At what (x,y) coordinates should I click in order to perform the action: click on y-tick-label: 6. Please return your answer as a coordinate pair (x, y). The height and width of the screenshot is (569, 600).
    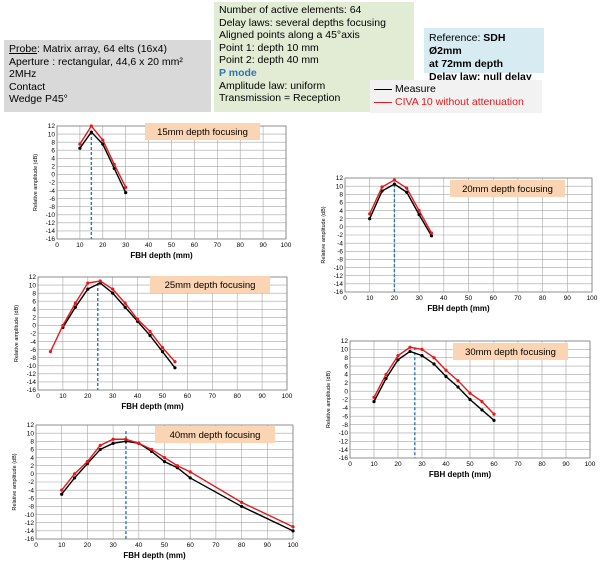
    Looking at the image, I should click on (346, 366).